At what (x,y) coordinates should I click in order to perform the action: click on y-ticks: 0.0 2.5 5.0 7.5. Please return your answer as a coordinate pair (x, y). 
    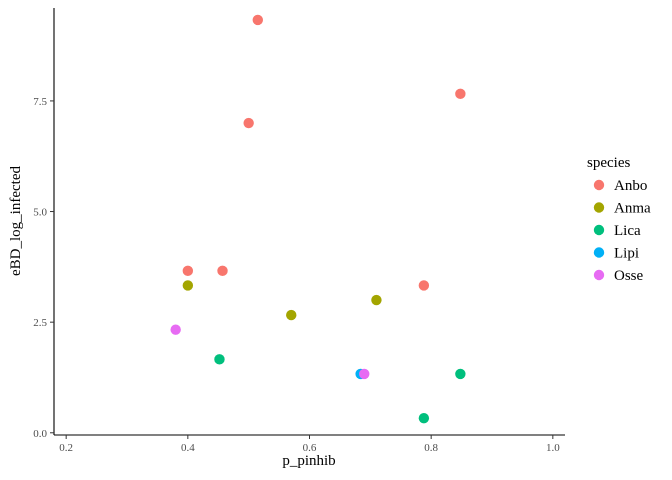
    Looking at the image, I should click on (43, 268).